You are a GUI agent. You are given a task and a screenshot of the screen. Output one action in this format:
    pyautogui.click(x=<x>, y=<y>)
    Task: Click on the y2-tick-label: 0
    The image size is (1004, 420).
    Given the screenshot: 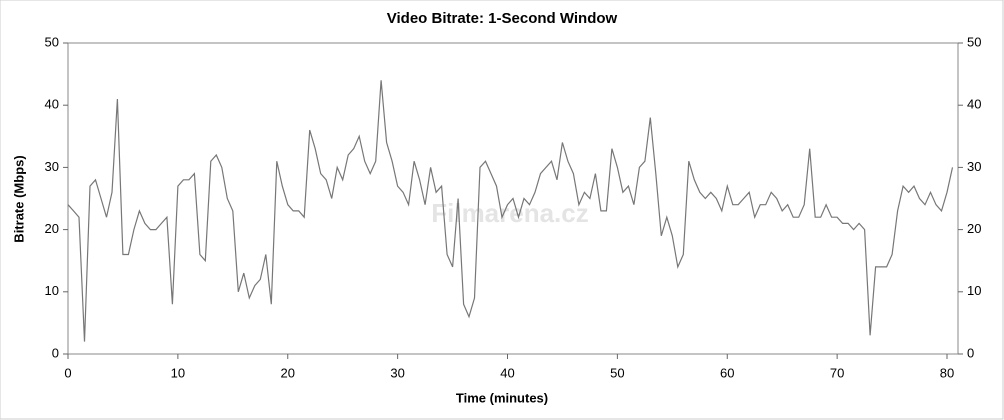 What is the action you would take?
    pyautogui.click(x=970, y=352)
    